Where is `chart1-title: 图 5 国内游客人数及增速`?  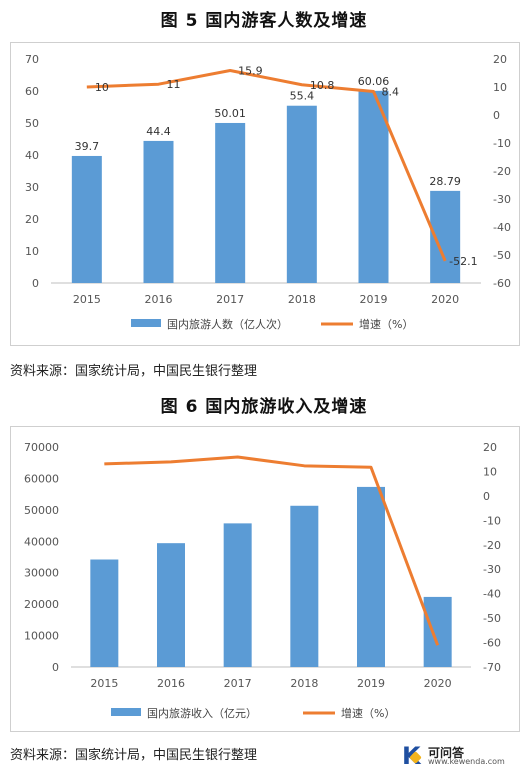
chart1-title: 图 5 国内游客人数及增速 is located at coordinates (264, 21).